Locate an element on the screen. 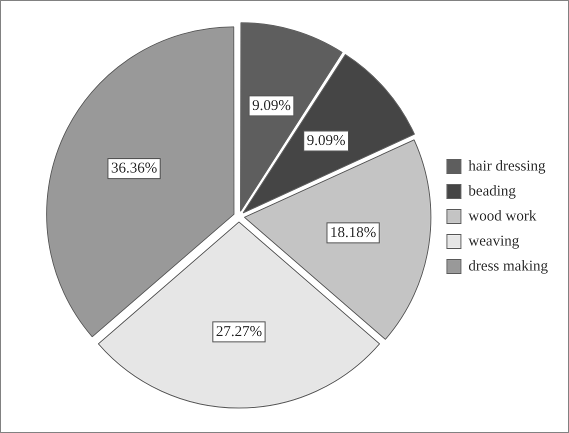 This screenshot has width=569, height=433. legend-label: dress making is located at coordinates (508, 266).